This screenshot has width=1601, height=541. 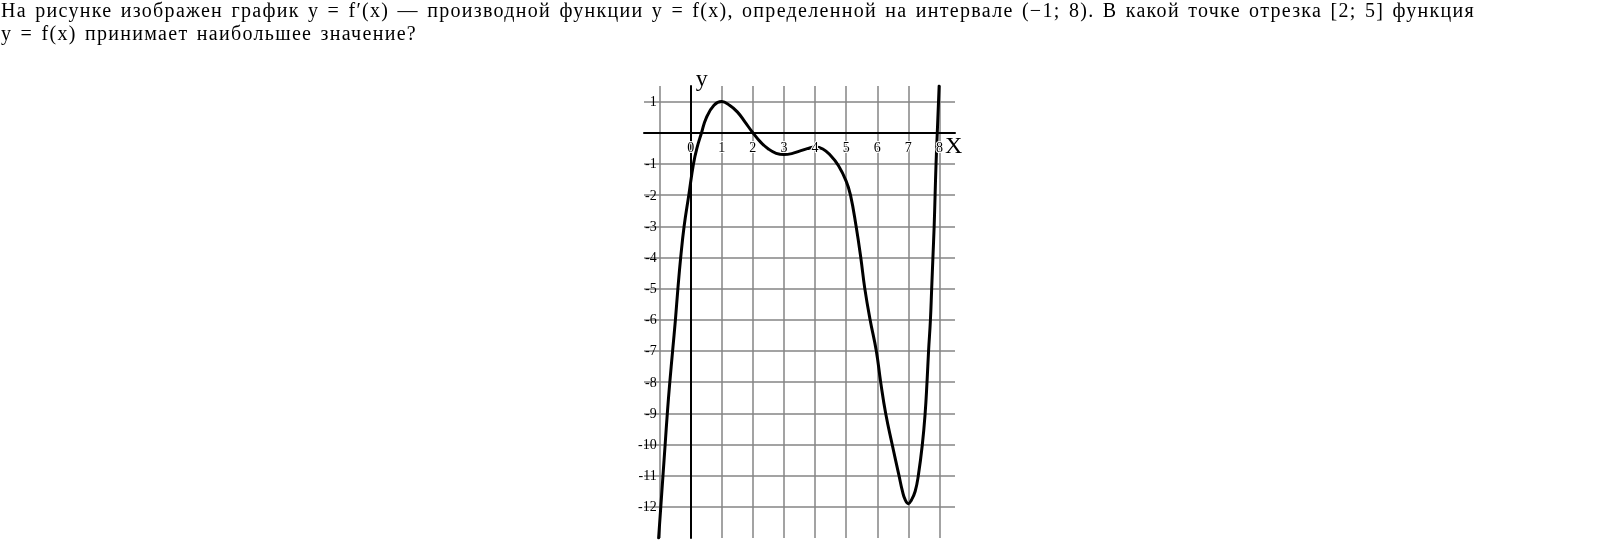 What do you see at coordinates (650, 351) in the screenshot?
I see `y-tick-label: -7` at bounding box center [650, 351].